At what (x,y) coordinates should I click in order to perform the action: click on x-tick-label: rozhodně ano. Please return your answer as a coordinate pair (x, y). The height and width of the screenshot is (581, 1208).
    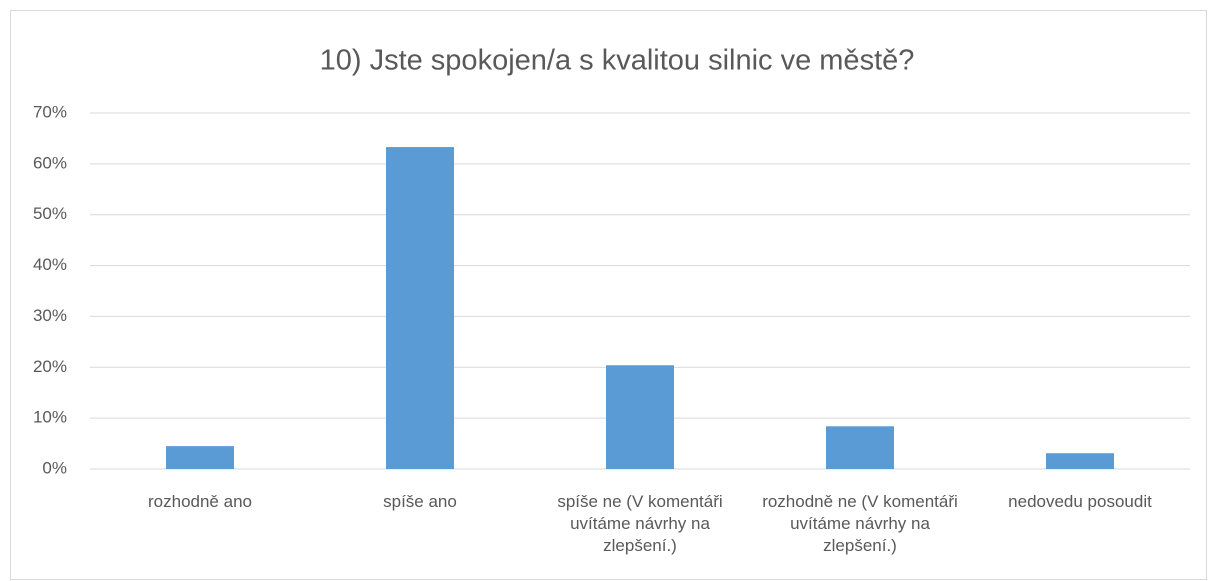
    Looking at the image, I should click on (200, 501).